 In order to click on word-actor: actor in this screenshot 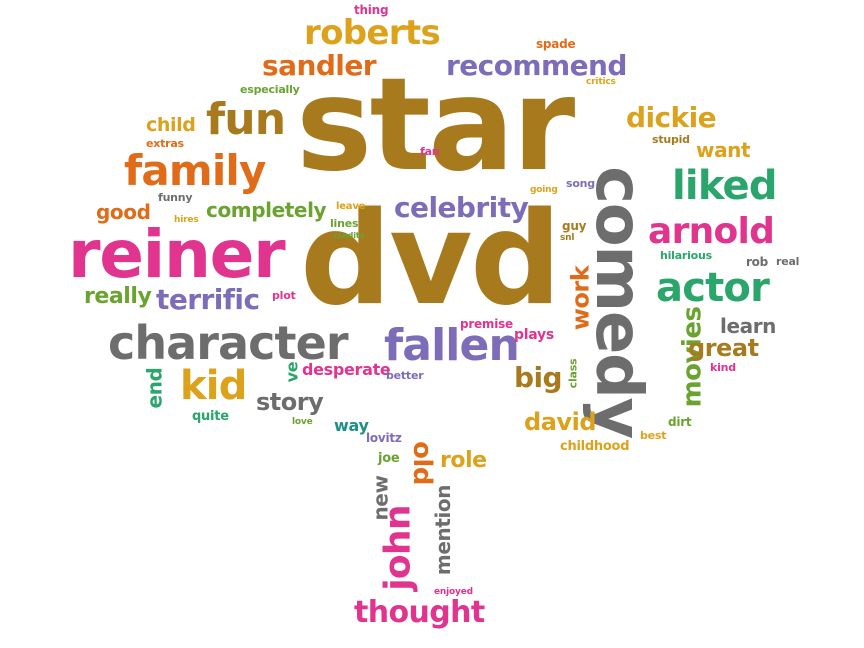, I will do `click(713, 288)`.